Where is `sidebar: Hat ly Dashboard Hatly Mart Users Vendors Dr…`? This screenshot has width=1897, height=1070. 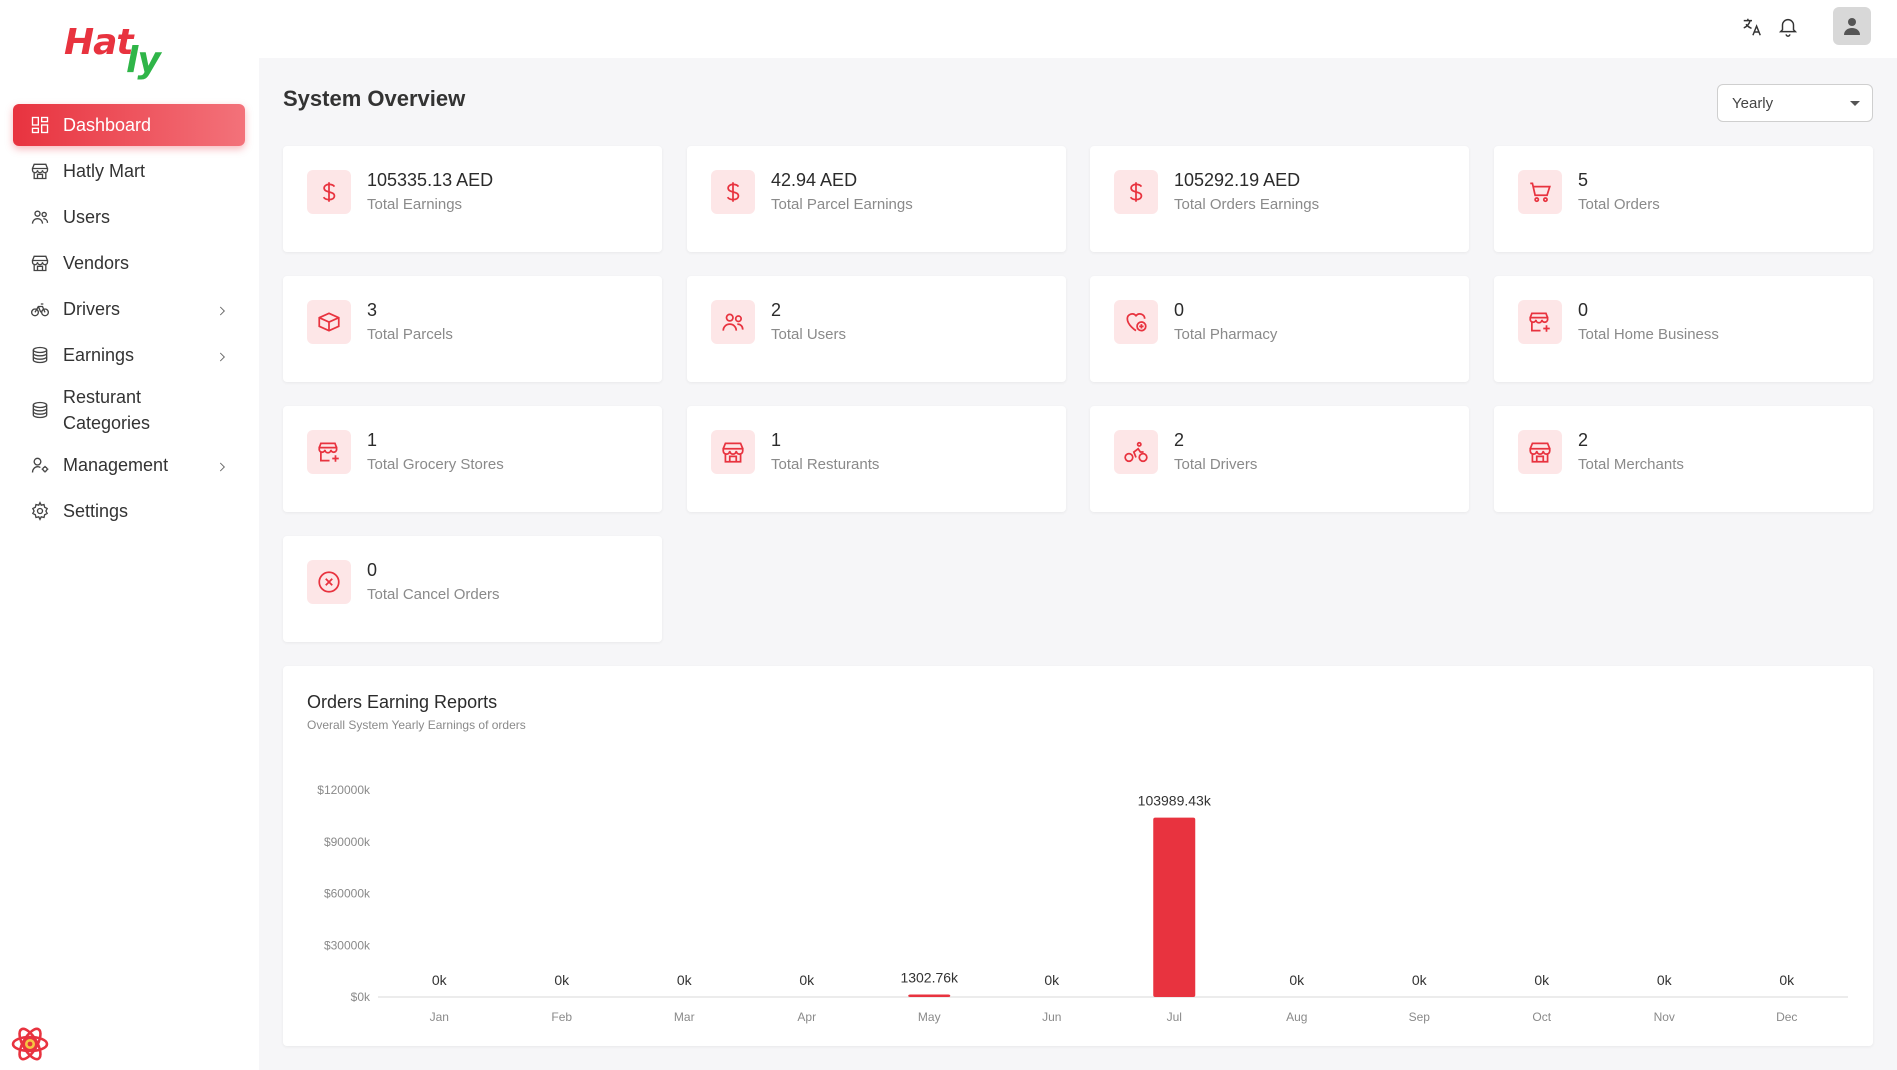 sidebar: Hat ly Dashboard Hatly Mart Users Vendors Dr… is located at coordinates (129, 535).